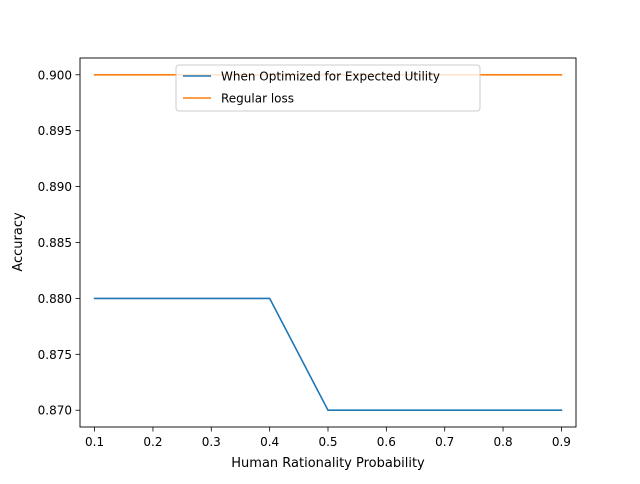 The height and width of the screenshot is (484, 640). What do you see at coordinates (211, 442) in the screenshot?
I see `x-tick-label: 0.3` at bounding box center [211, 442].